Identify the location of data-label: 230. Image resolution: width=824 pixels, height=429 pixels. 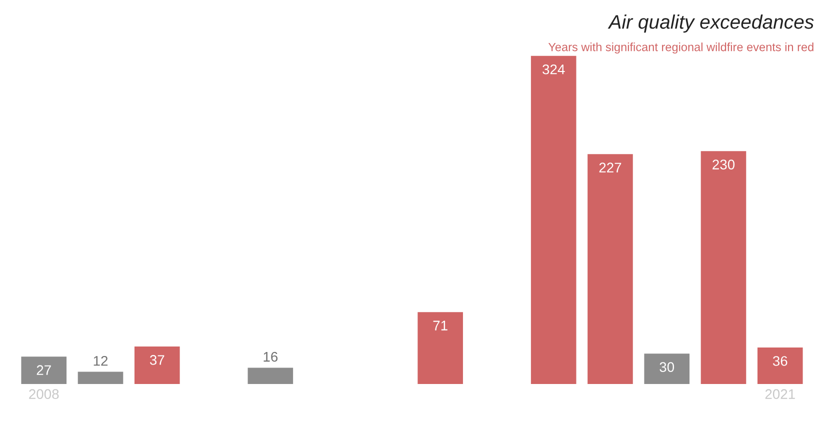
(723, 165).